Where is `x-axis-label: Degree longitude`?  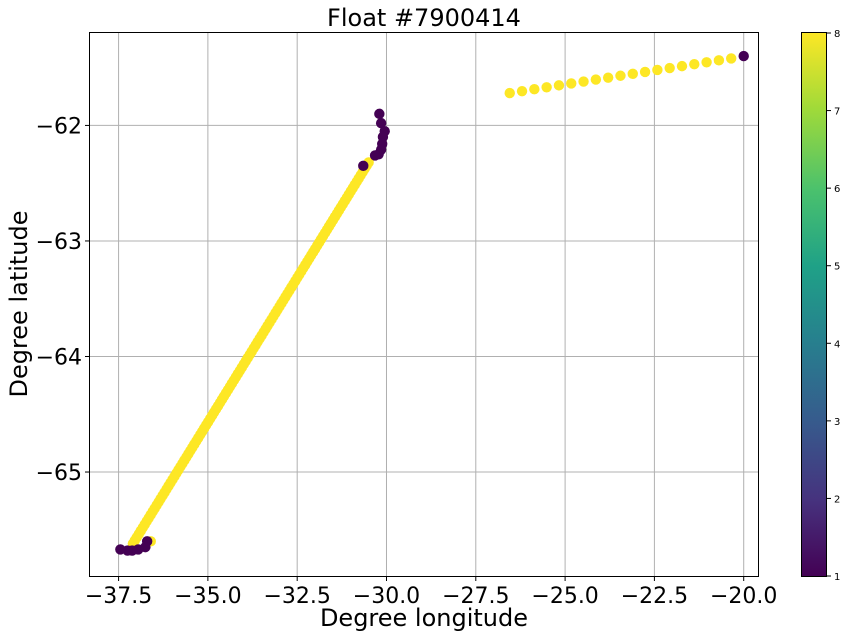
x-axis-label: Degree longitude is located at coordinates (424, 618).